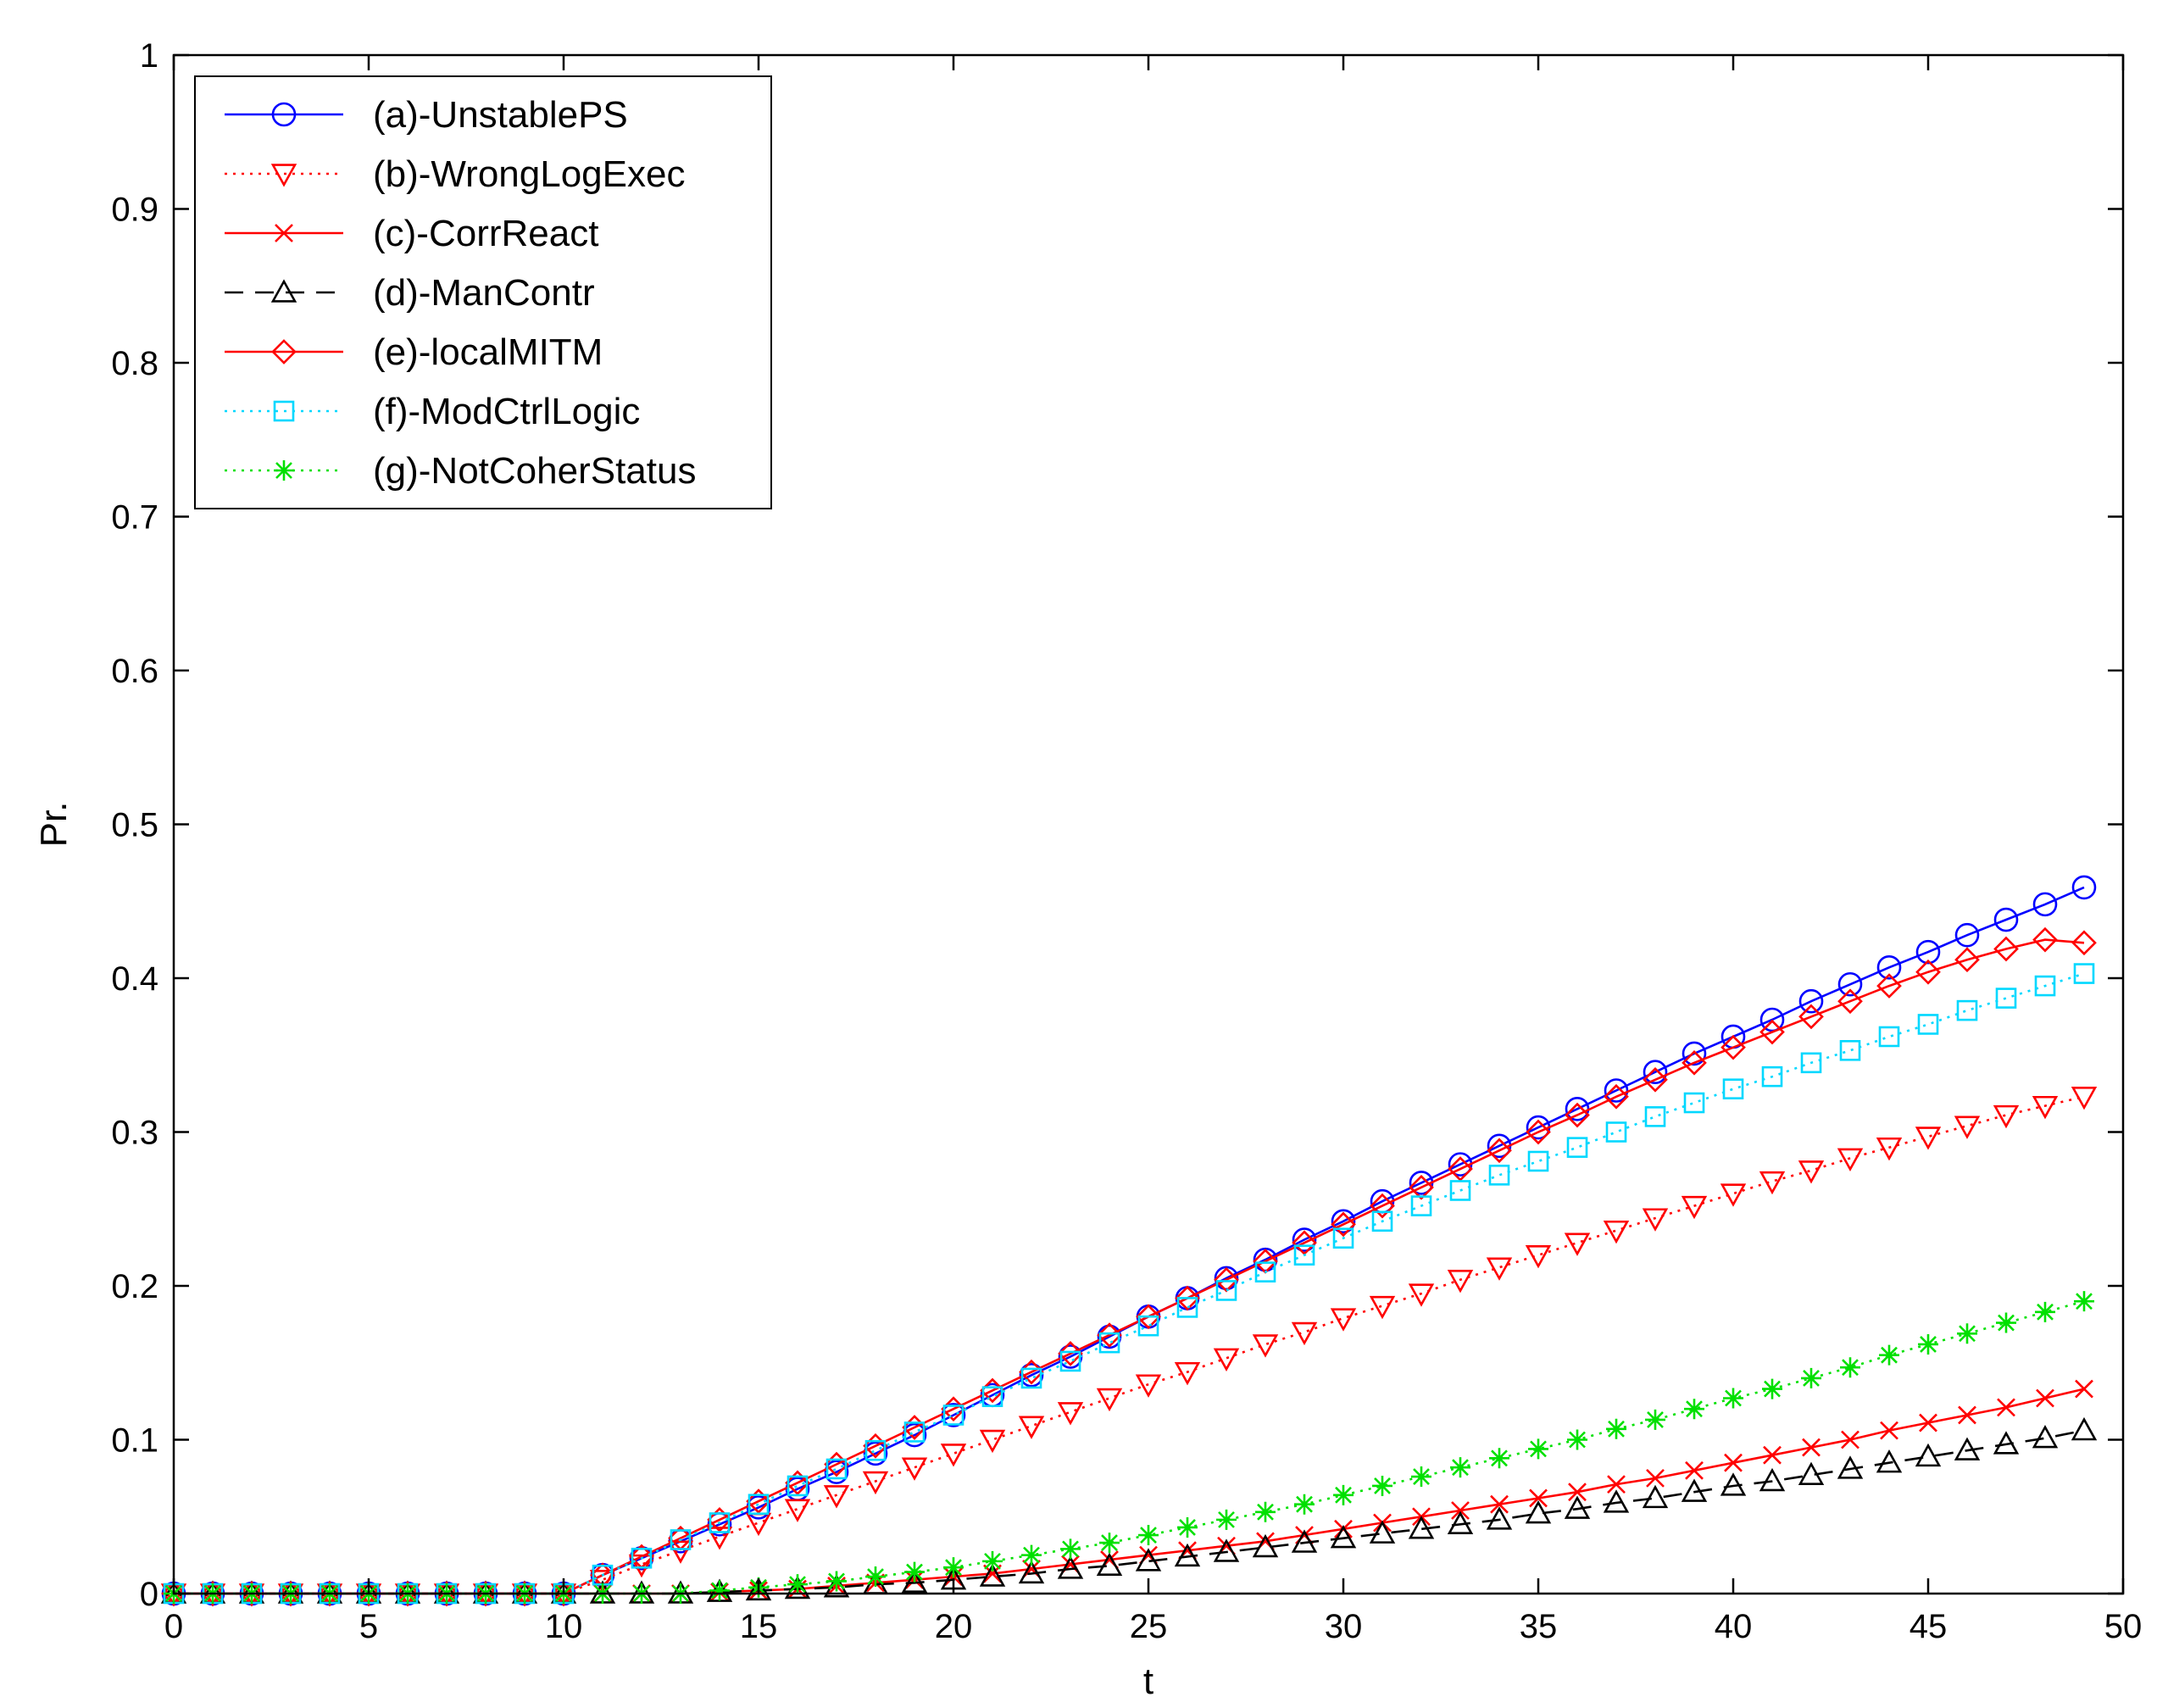 This screenshot has height=1708, width=2168. Describe the element at coordinates (529, 174) in the screenshot. I see `legend-label: (b)-WrongLogExec` at that location.